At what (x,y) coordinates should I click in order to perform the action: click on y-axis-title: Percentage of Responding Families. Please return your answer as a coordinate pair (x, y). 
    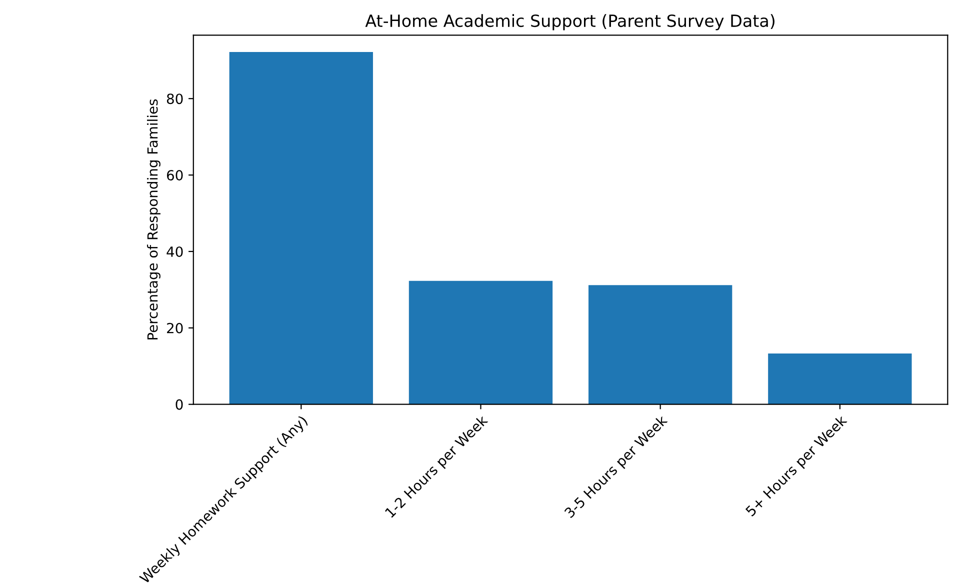
    Looking at the image, I should click on (153, 219).